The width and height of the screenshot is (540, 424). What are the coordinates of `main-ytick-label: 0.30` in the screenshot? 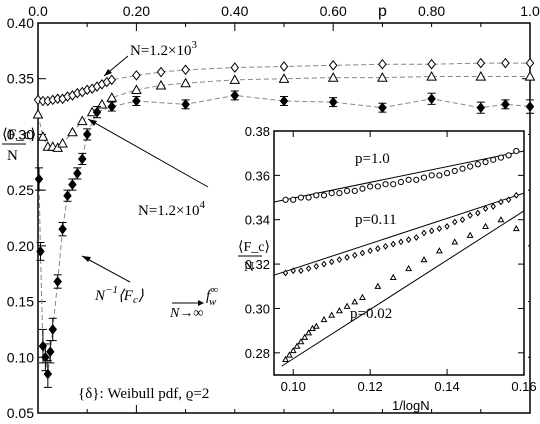 It's located at (20, 134).